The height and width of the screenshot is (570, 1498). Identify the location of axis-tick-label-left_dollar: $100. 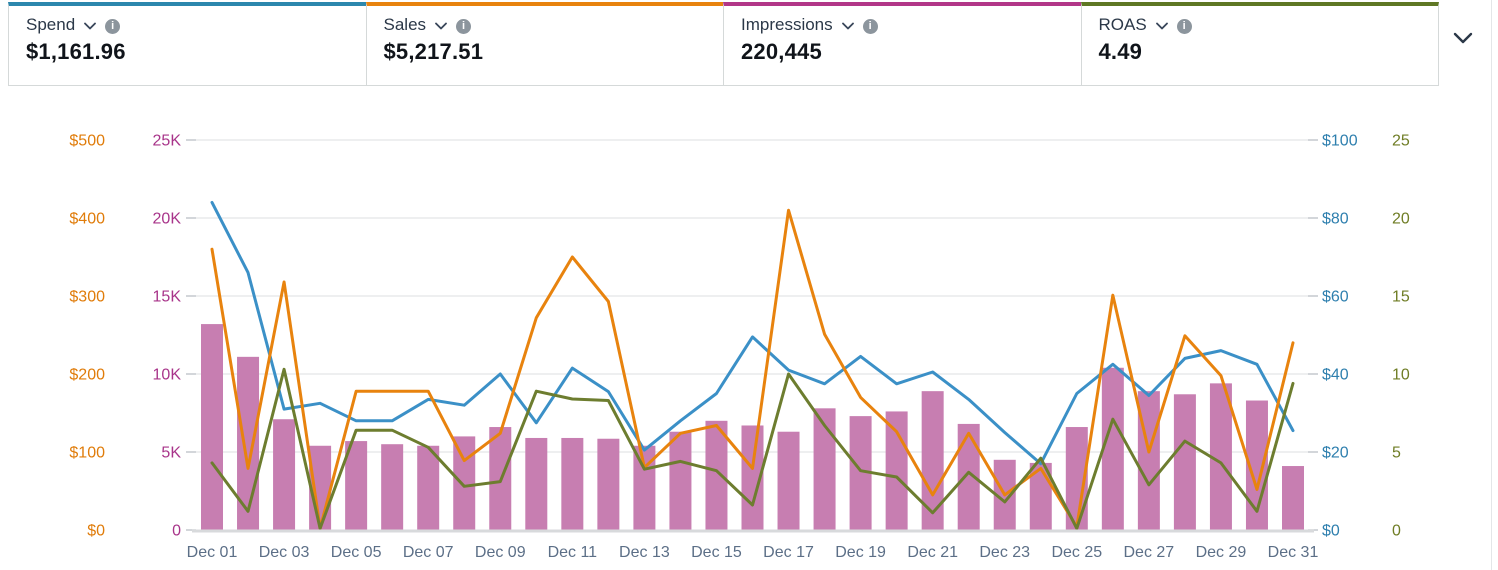
(87, 453).